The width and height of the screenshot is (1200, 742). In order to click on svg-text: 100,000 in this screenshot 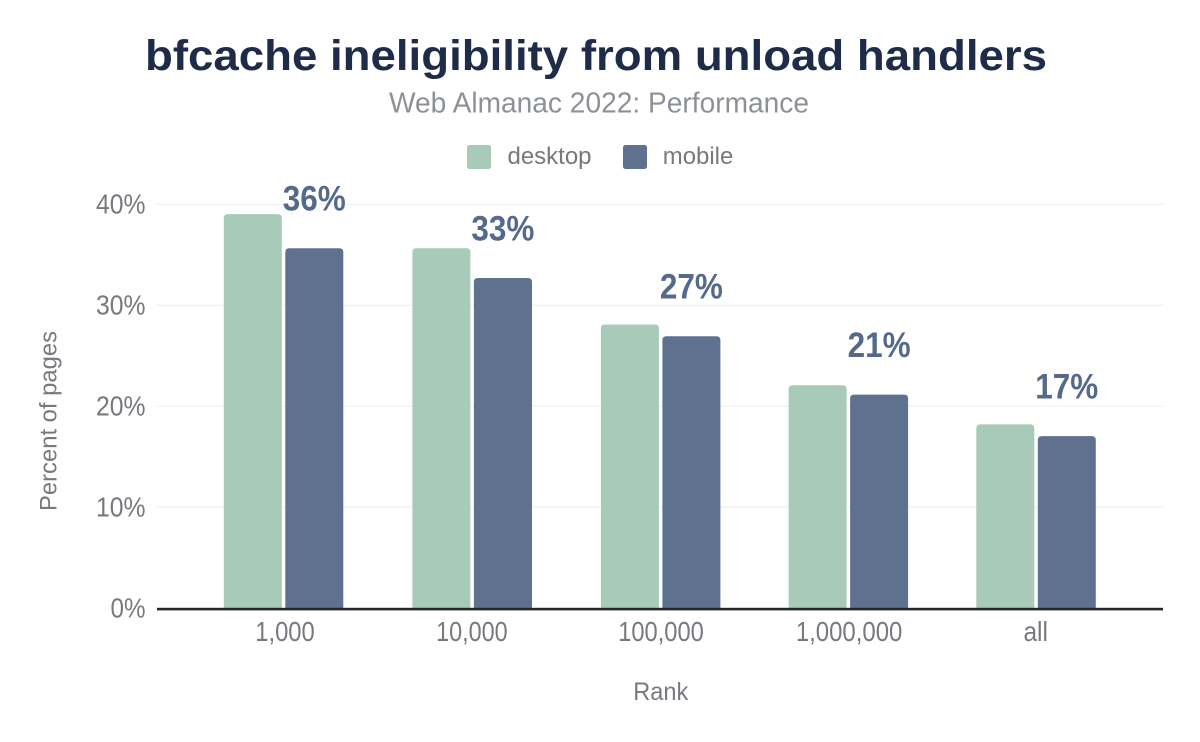, I will do `click(661, 631)`.